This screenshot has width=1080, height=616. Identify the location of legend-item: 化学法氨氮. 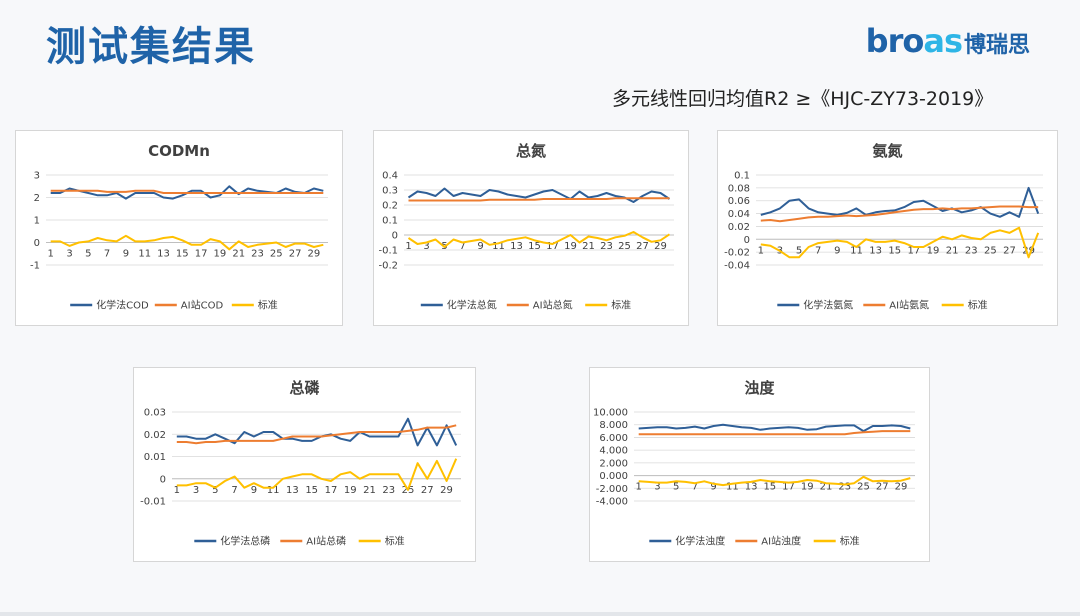
(815, 305).